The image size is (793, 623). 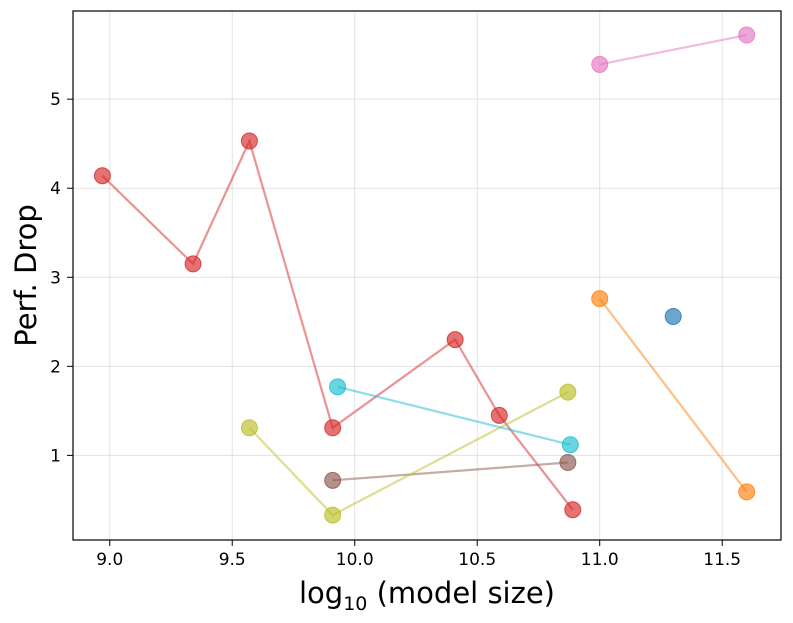 I want to click on x-tick-label: 9.0, so click(x=109, y=560).